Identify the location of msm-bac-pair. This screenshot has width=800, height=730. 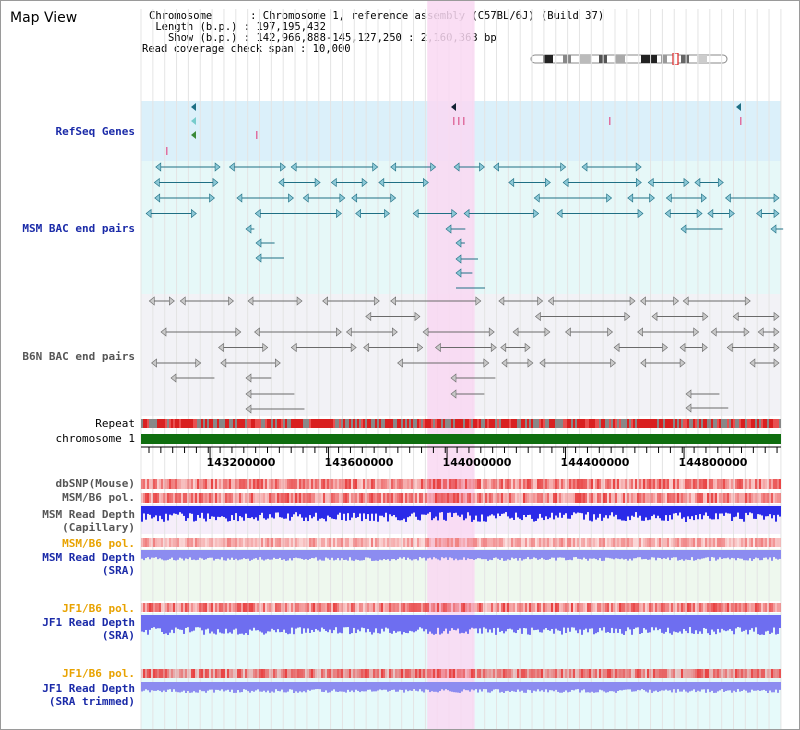
(250, 229).